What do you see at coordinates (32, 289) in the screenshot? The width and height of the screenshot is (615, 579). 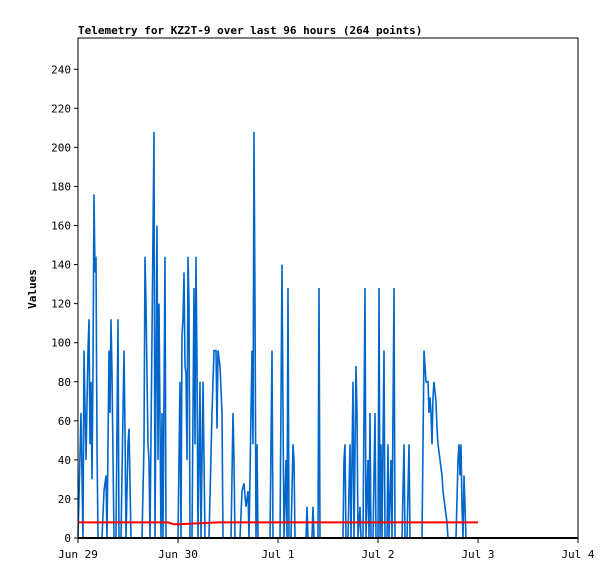 I see `y-axis-label: Values` at bounding box center [32, 289].